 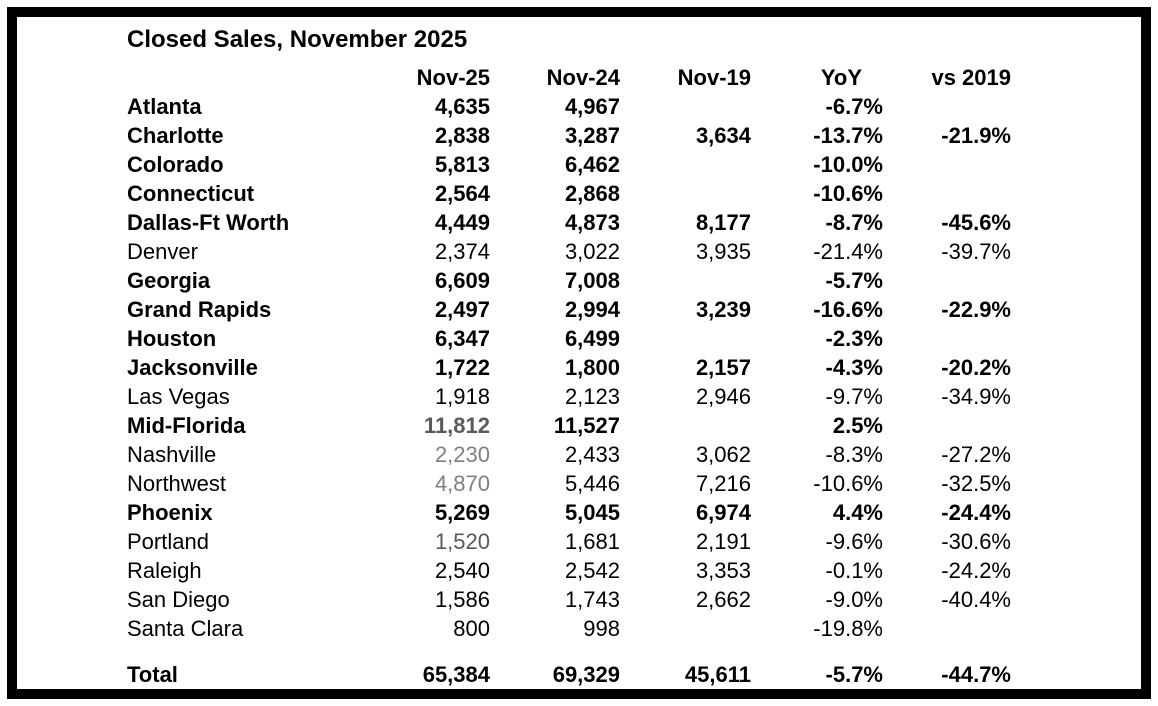 What do you see at coordinates (462, 280) in the screenshot?
I see `value-cell-nov25: 6,609` at bounding box center [462, 280].